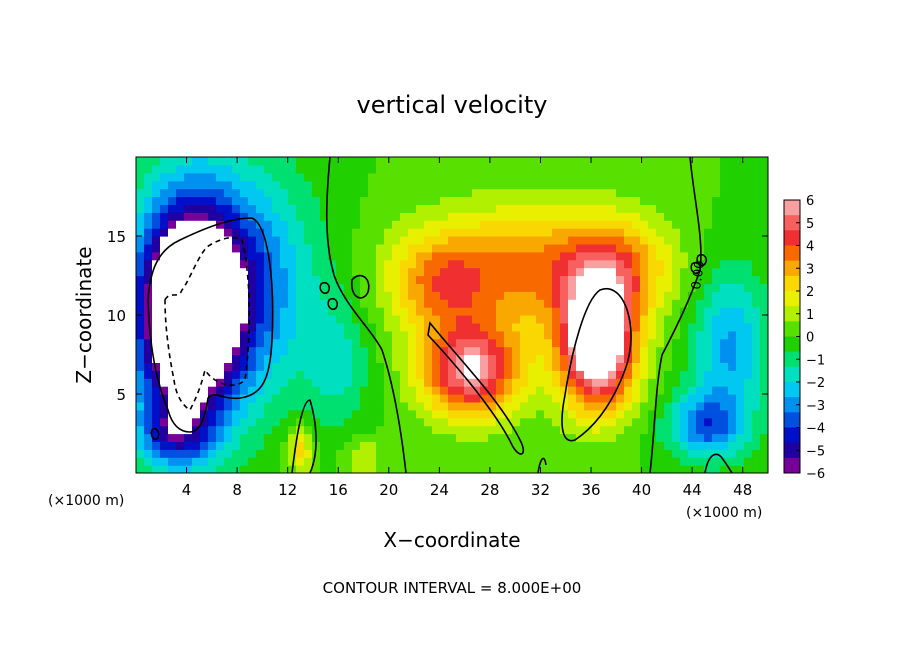  Describe the element at coordinates (815, 360) in the screenshot. I see `colorbar-label: −1` at that location.